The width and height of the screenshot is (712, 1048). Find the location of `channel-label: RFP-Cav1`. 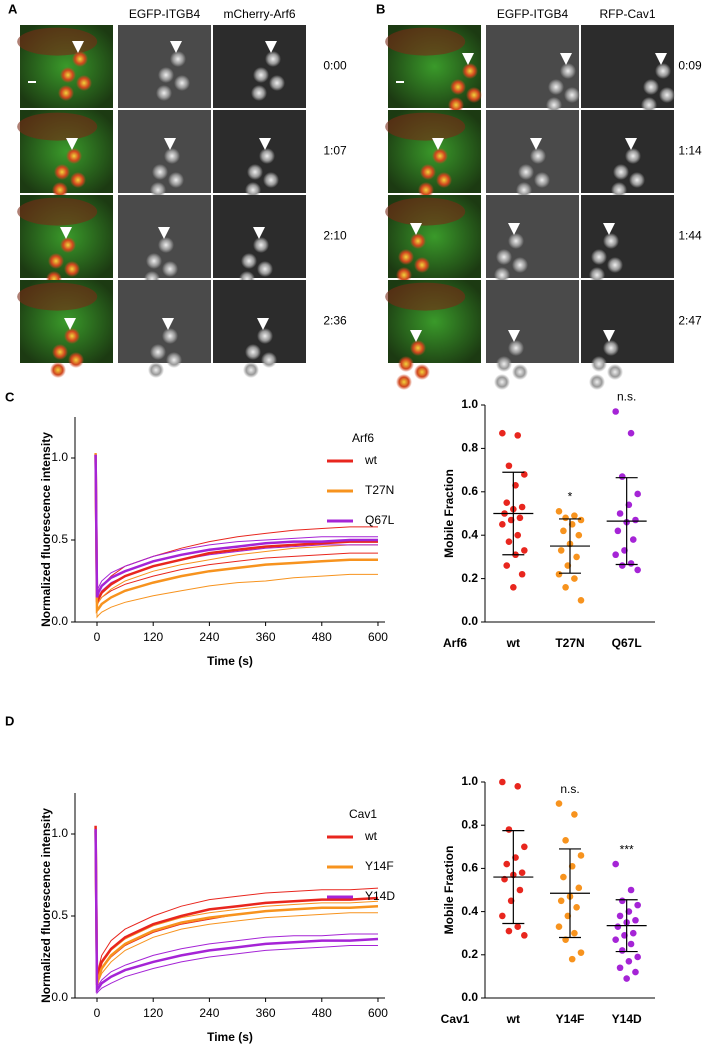

channel-label: RFP-Cav1 is located at coordinates (627, 14).